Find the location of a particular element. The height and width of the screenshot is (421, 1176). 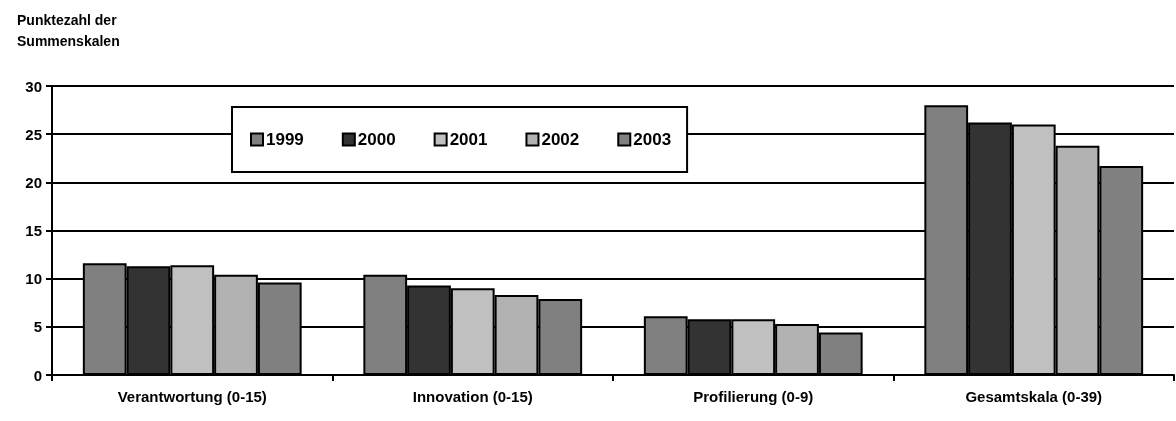

y-tick-label: 10 is located at coordinates (33, 279).